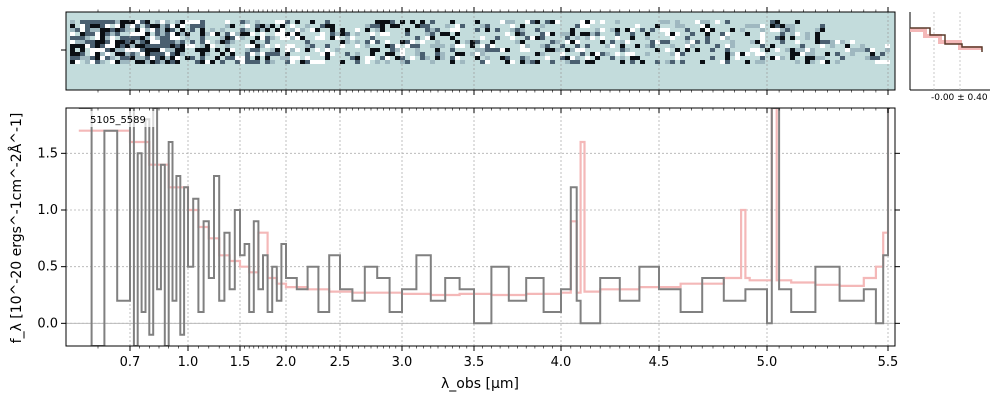  What do you see at coordinates (286, 362) in the screenshot?
I see `x-tick-label: 2.0` at bounding box center [286, 362].